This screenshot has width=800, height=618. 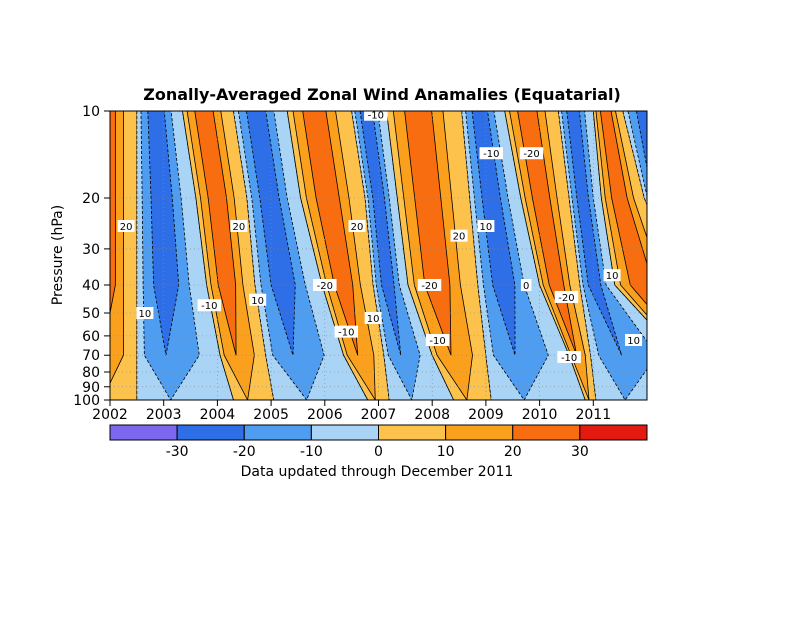 What do you see at coordinates (593, 415) in the screenshot?
I see `x-tick-label: 2011` at bounding box center [593, 415].